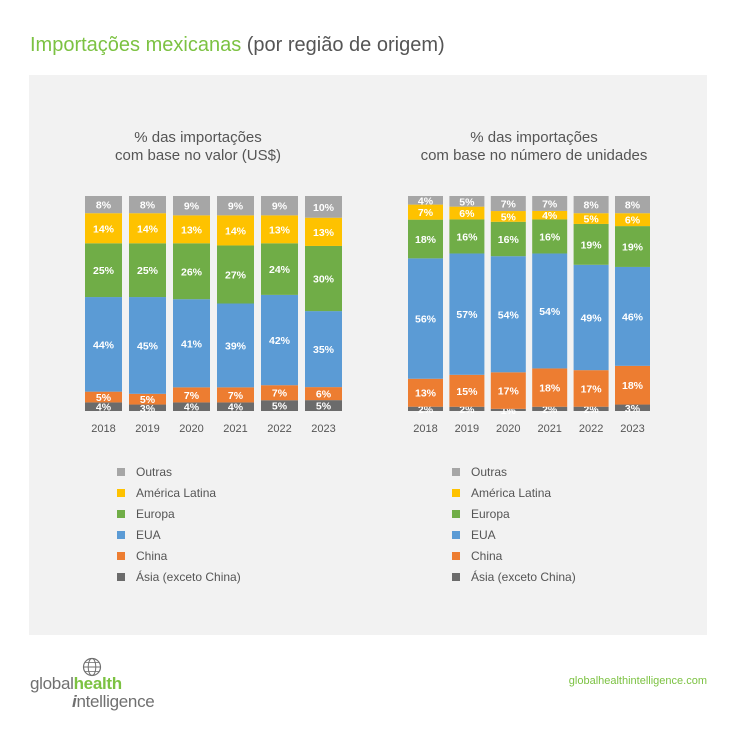  Describe the element at coordinates (155, 514) in the screenshot. I see `chart1-legend-label: Europa` at that location.